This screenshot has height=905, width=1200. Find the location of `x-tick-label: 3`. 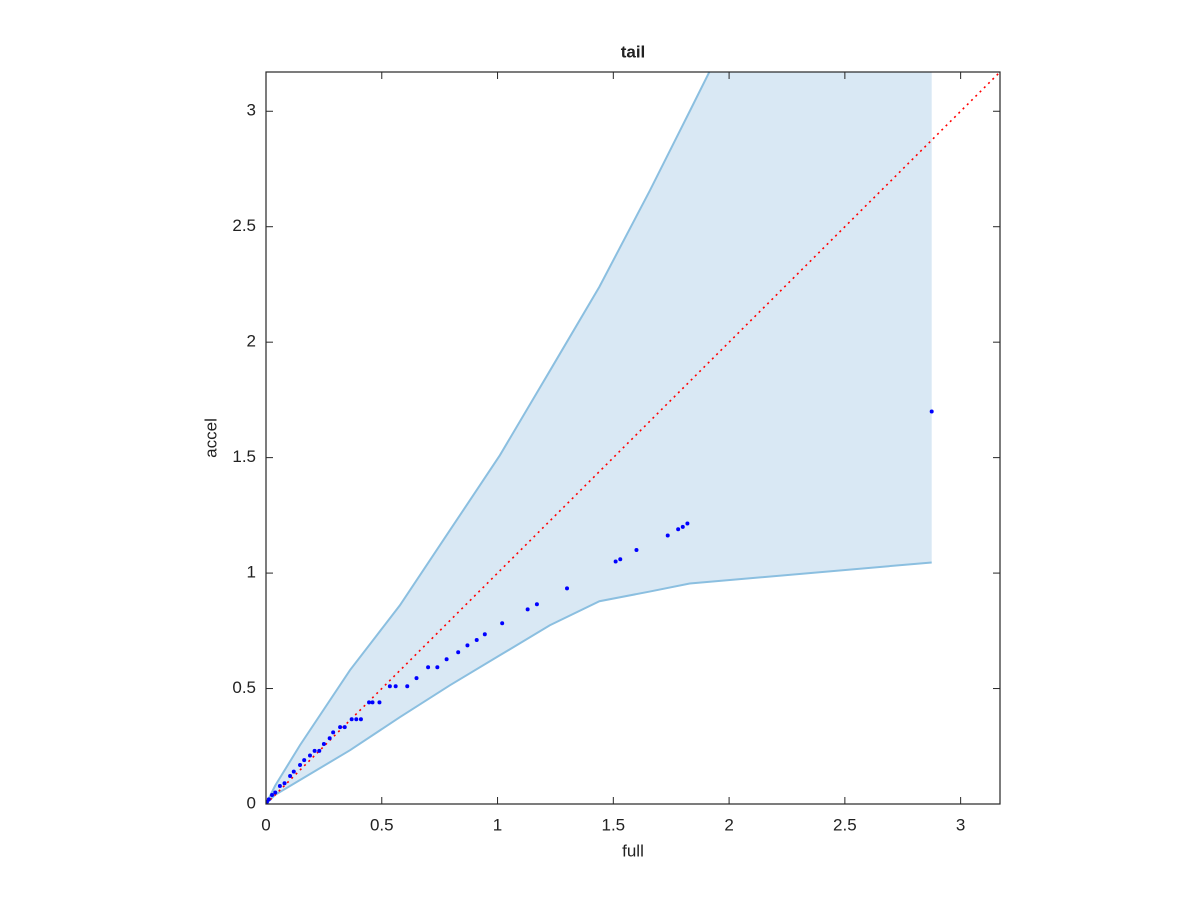

x-tick-label: 3 is located at coordinates (960, 824).